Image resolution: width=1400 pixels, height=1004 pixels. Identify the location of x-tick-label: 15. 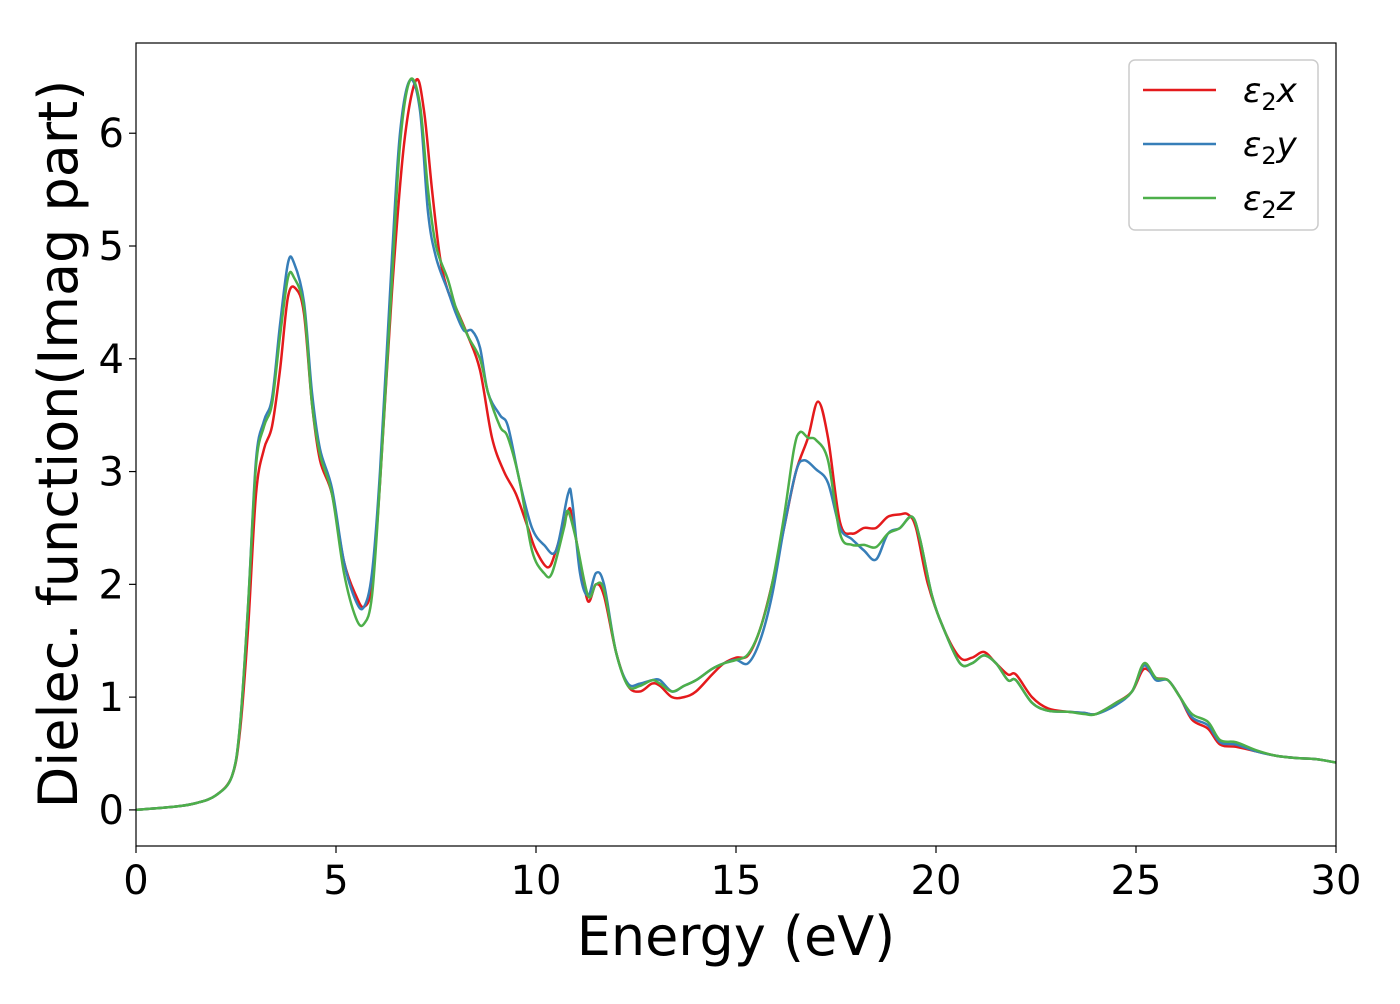
(736, 881).